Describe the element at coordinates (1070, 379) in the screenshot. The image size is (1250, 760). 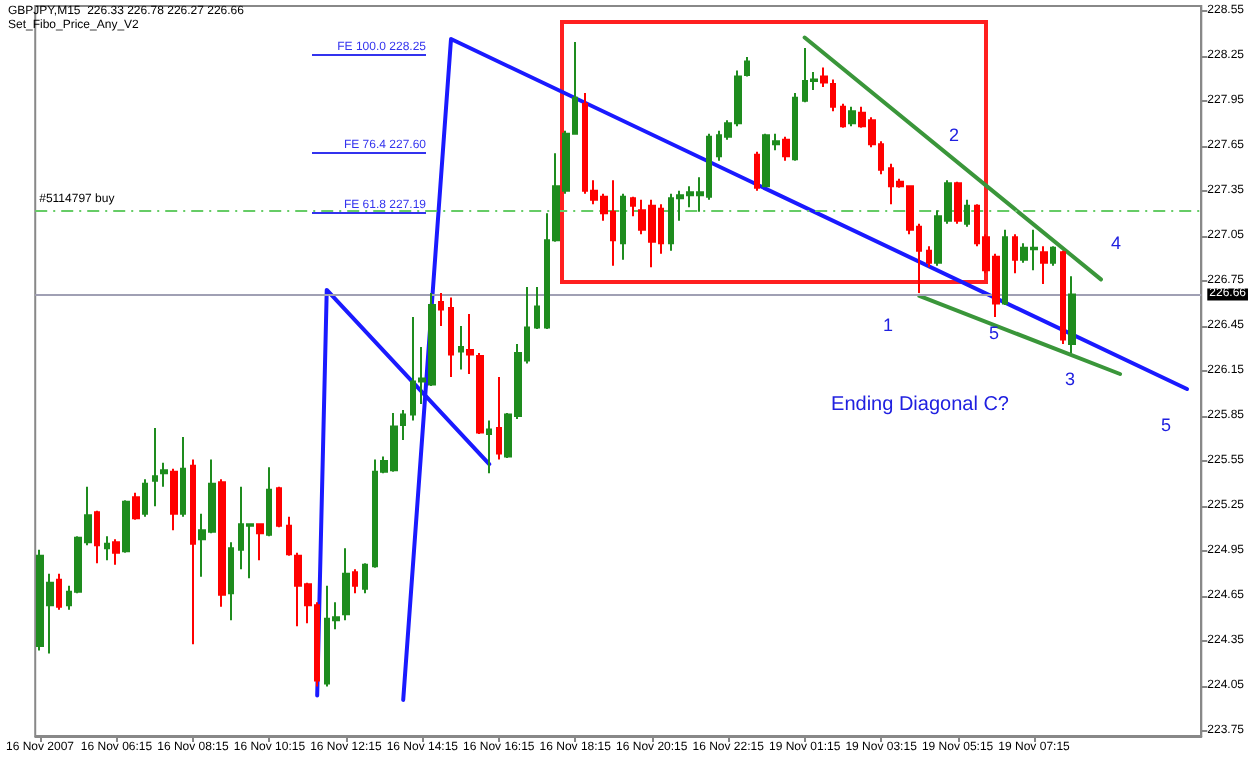
I see `annotation: 3` at that location.